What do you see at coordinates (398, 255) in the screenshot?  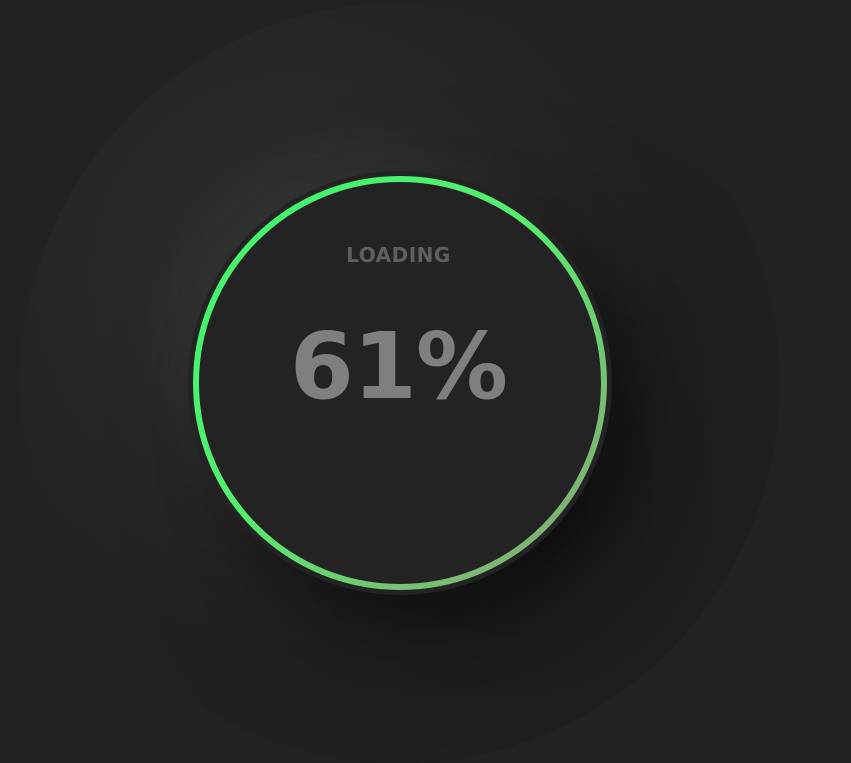 I see `loading-label: LOADING` at bounding box center [398, 255].